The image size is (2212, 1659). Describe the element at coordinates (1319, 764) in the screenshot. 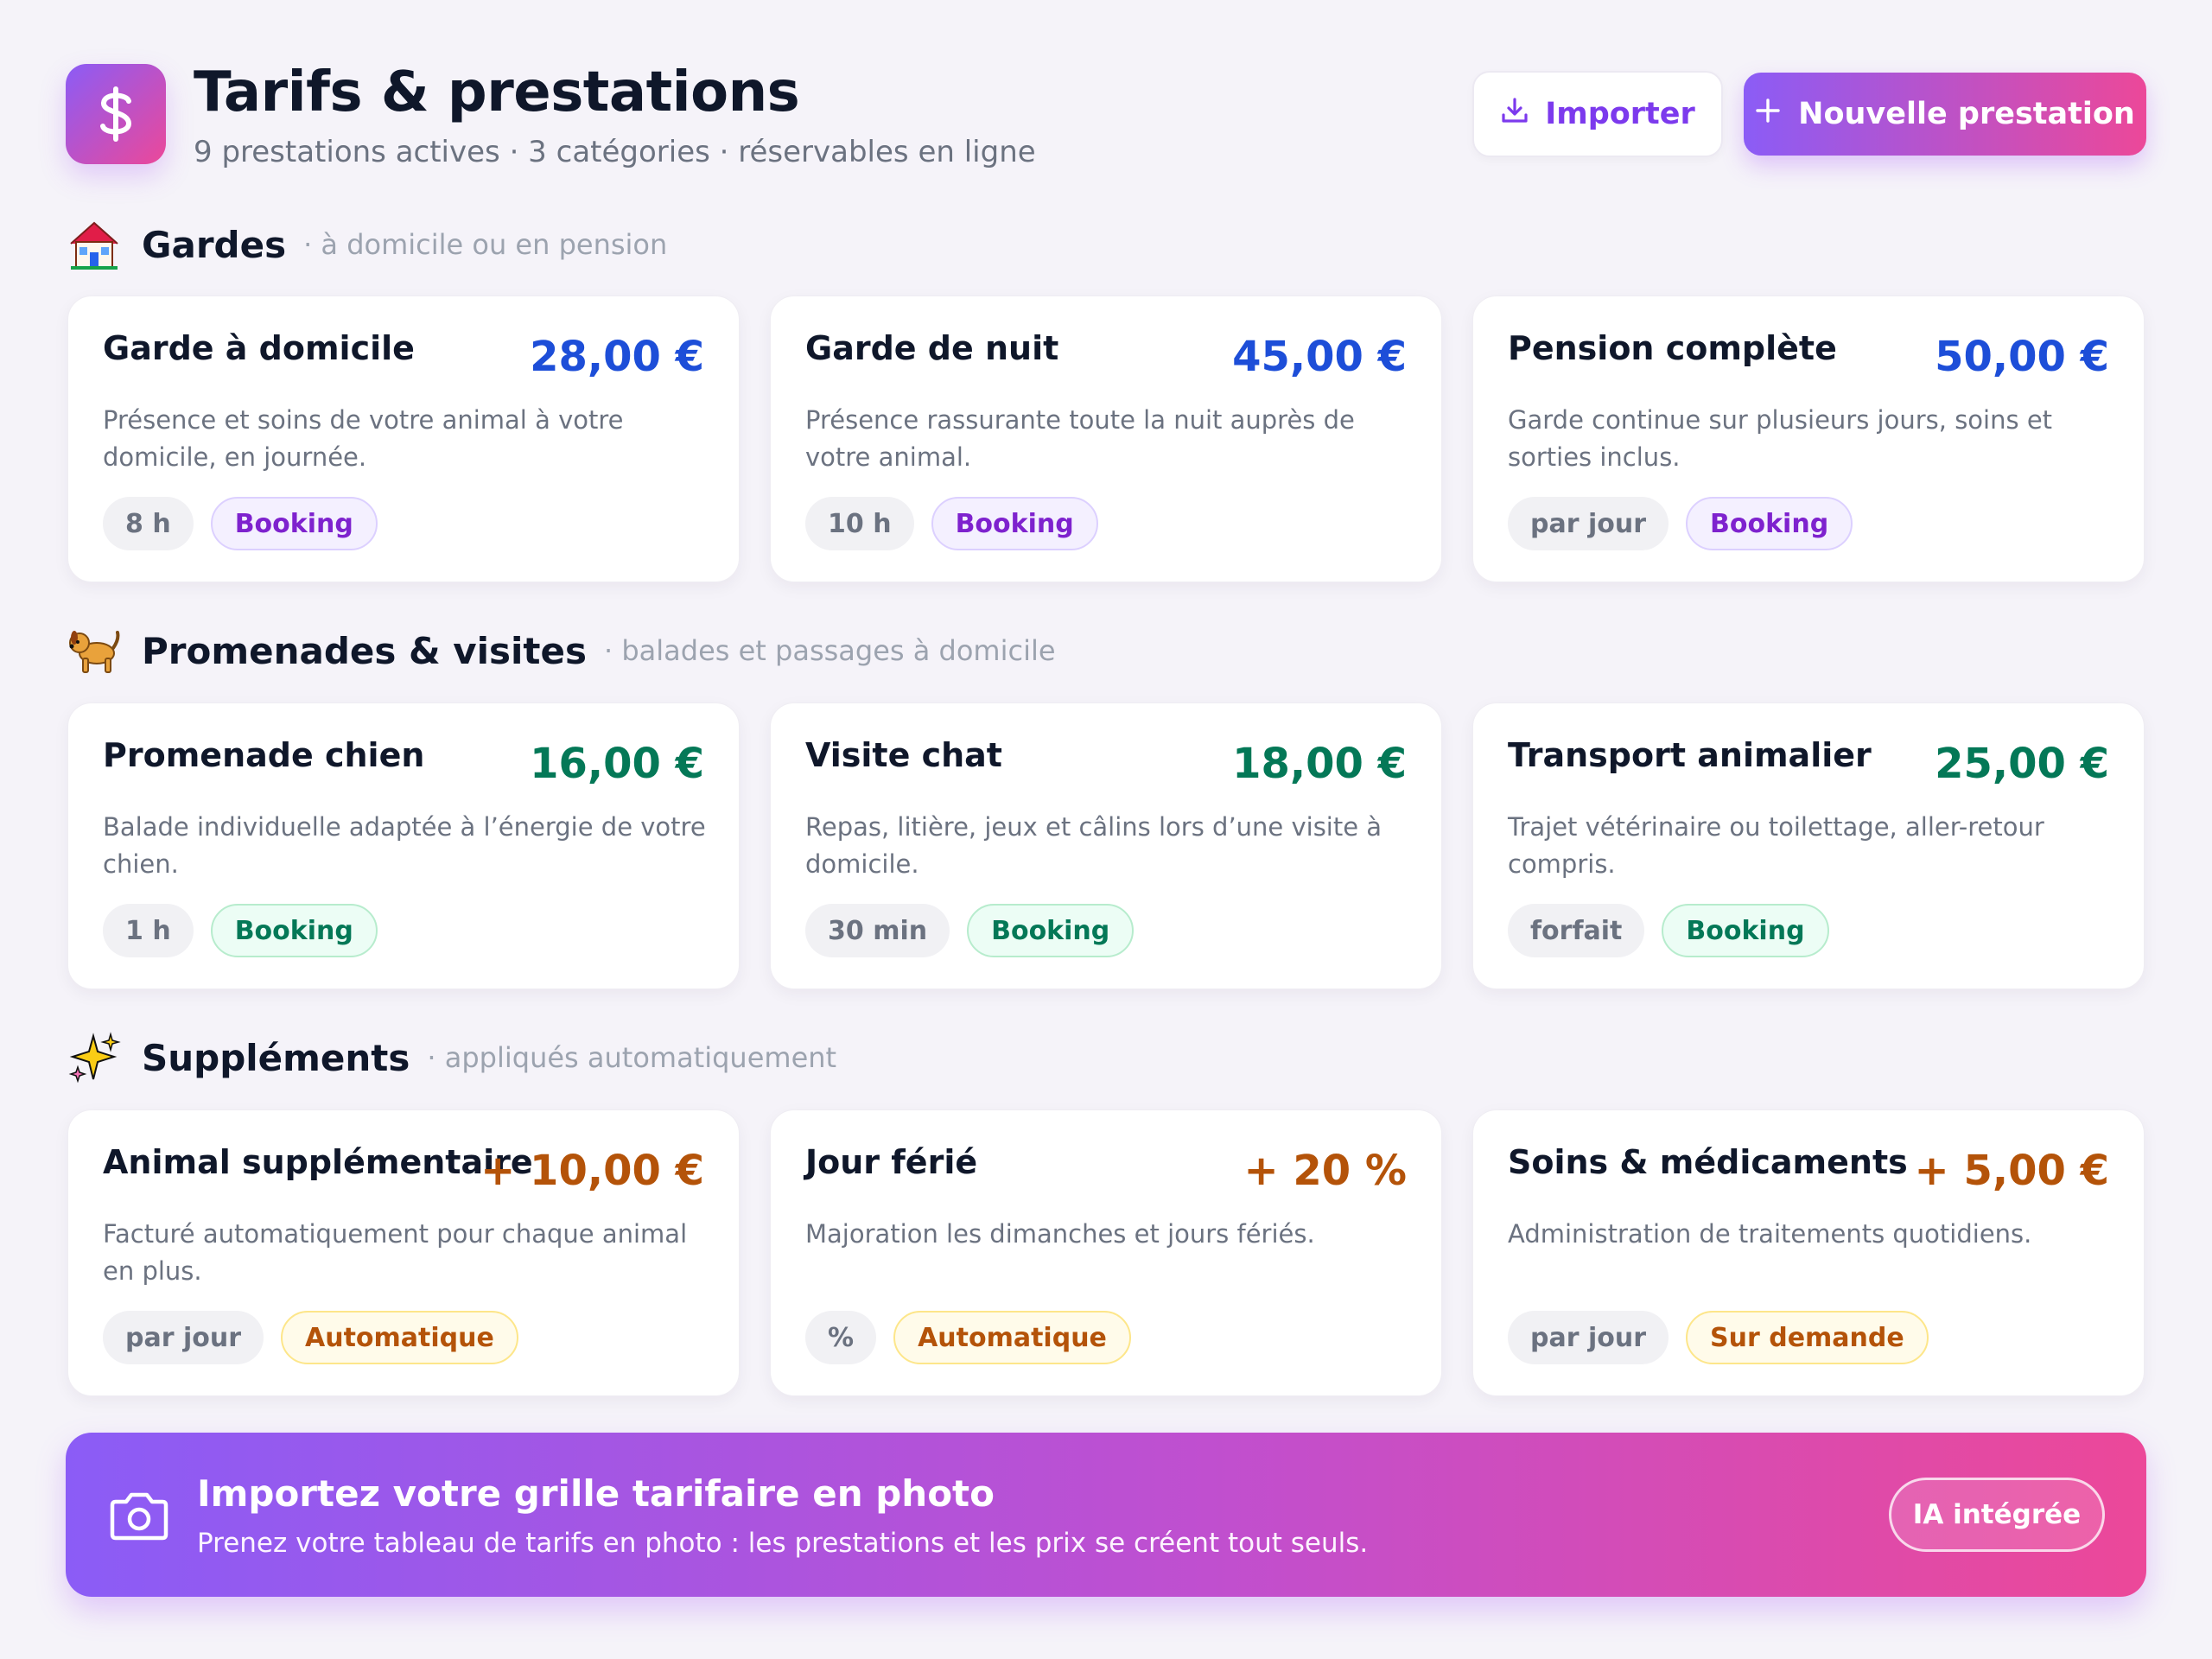

I see `service-price: 18,00 €` at that location.